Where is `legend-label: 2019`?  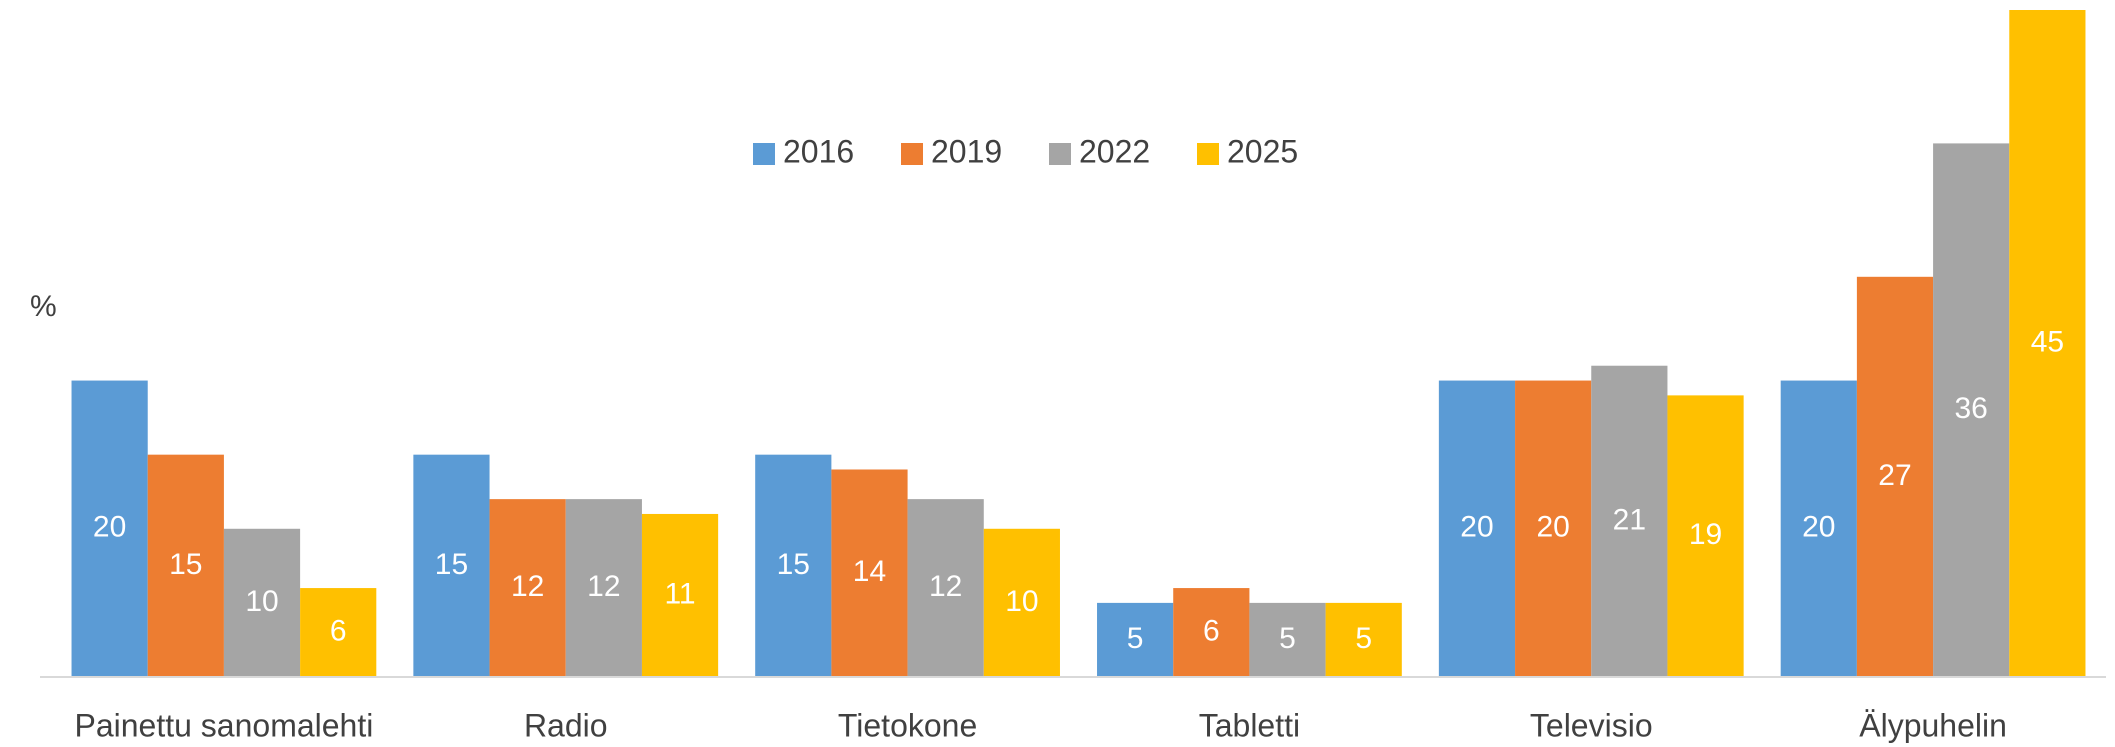
legend-label: 2019 is located at coordinates (966, 151).